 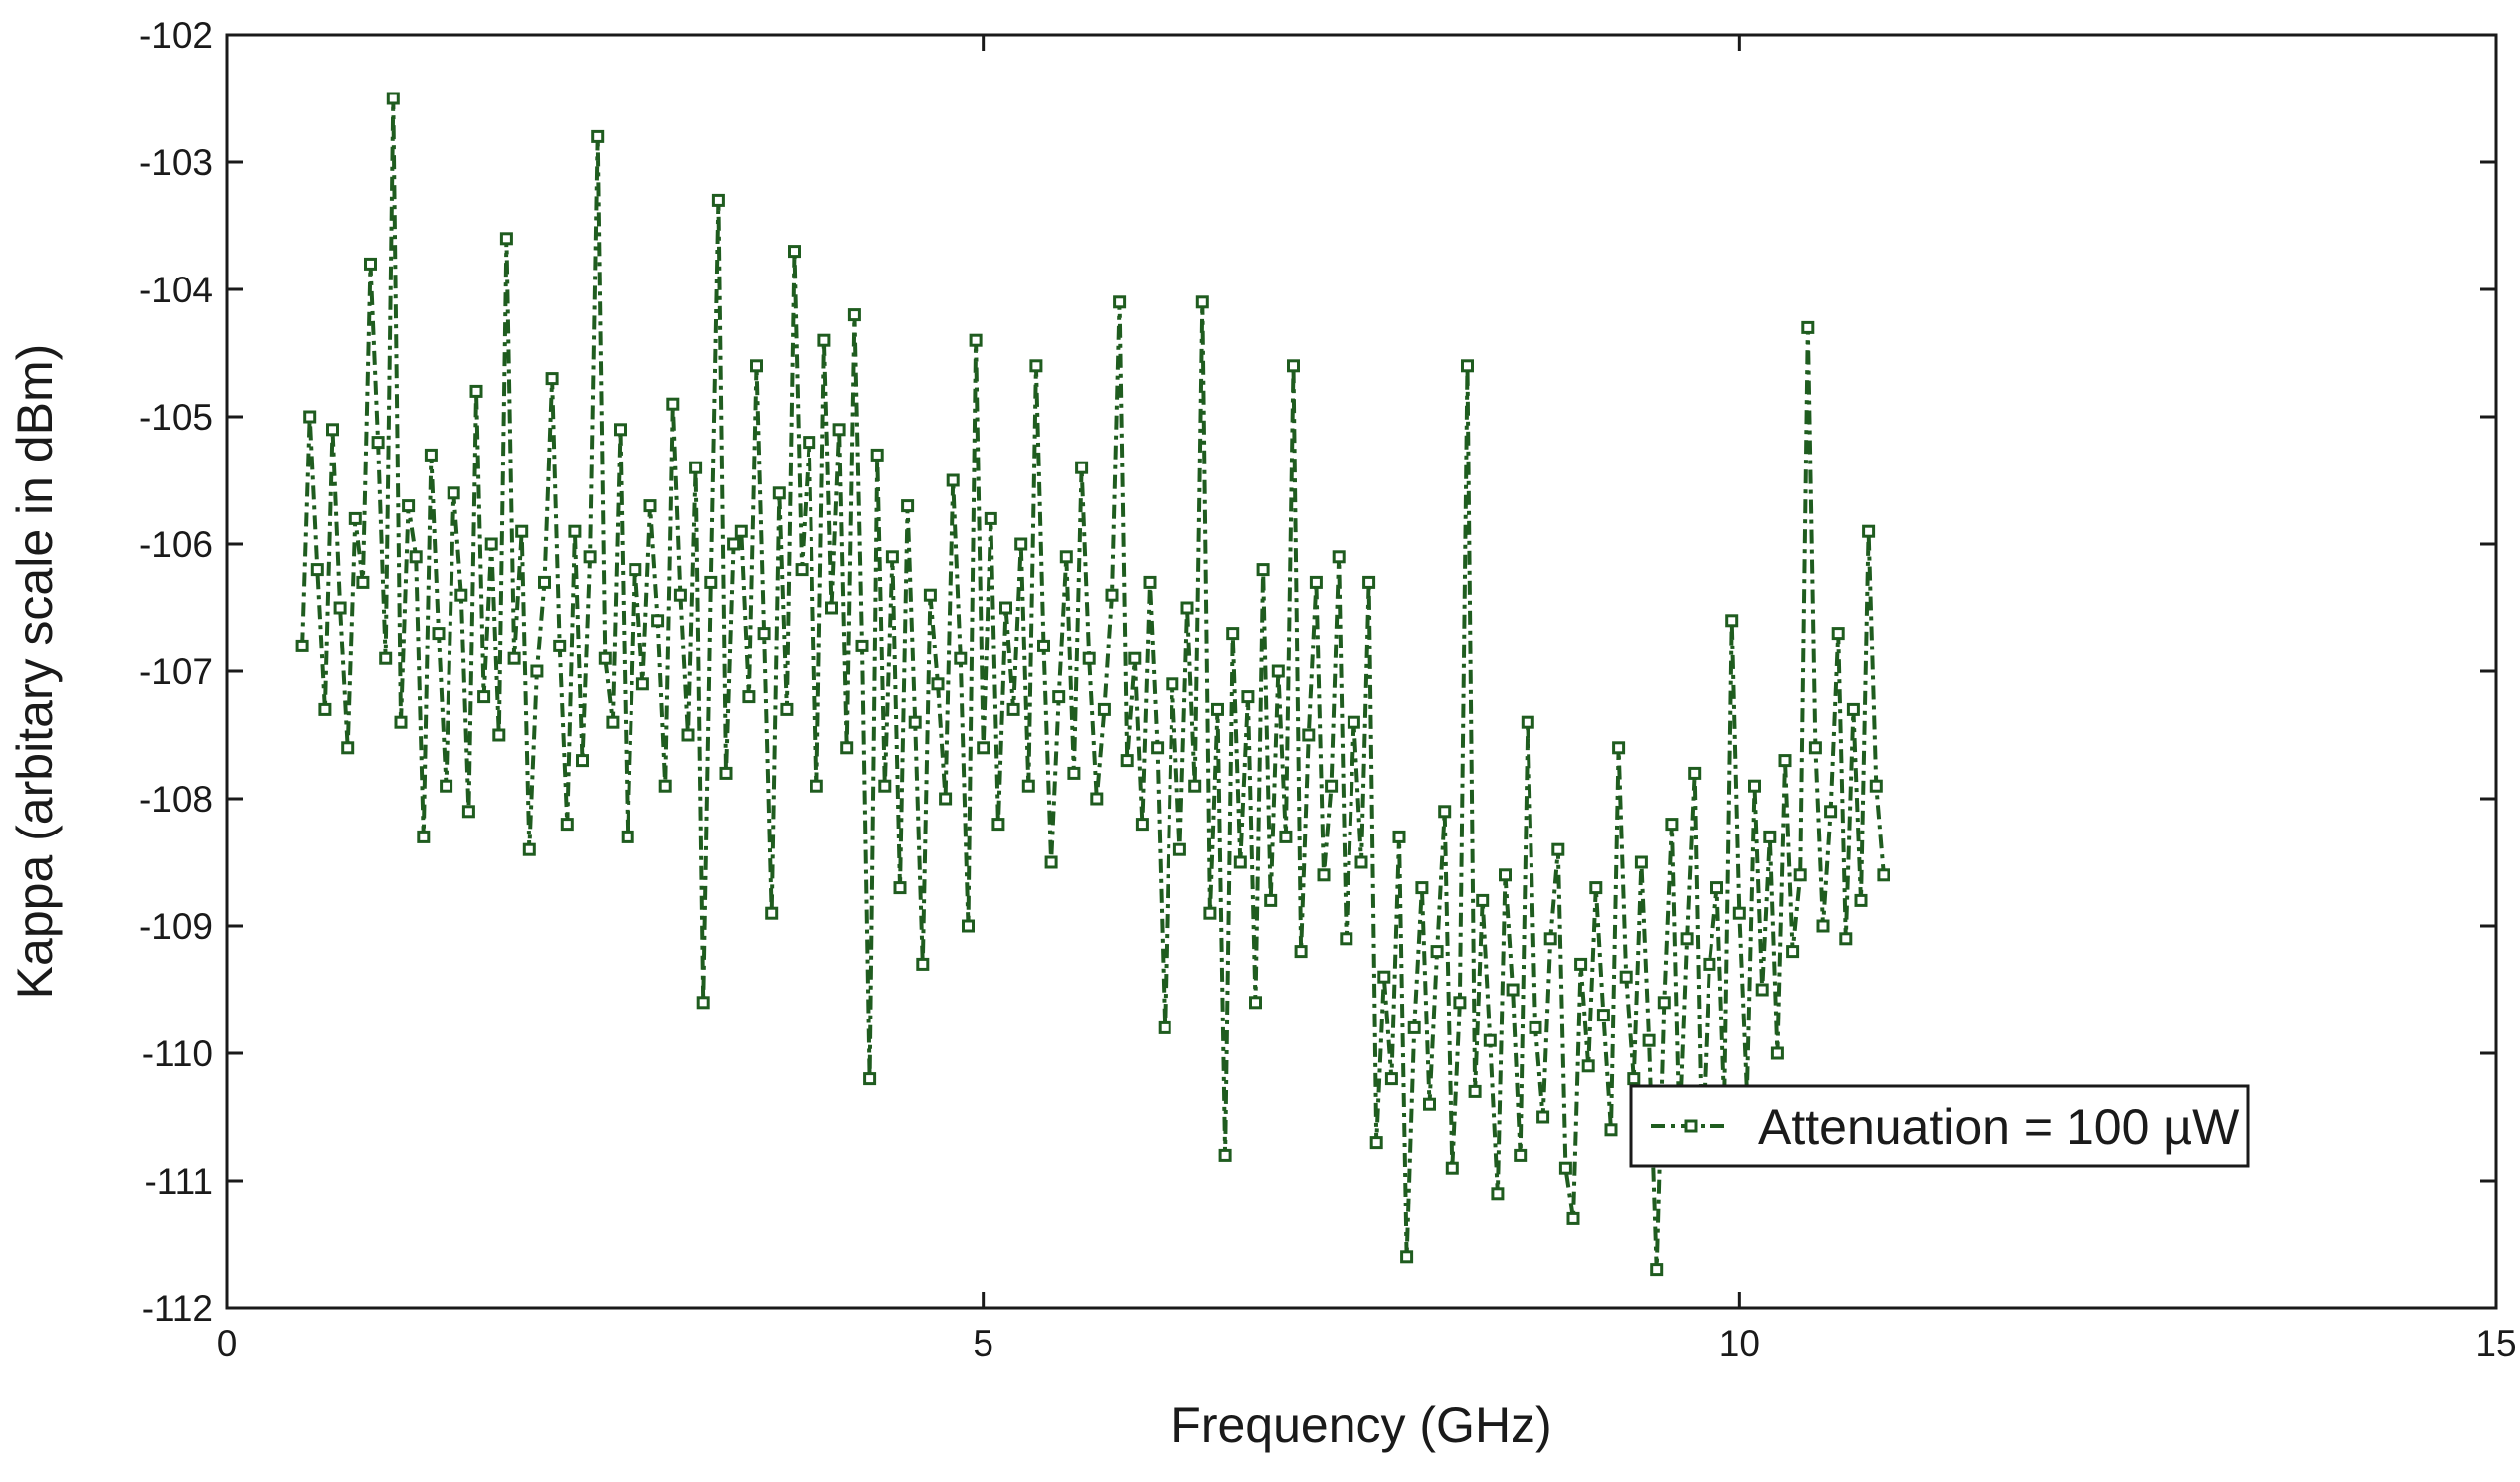 I want to click on x-tick-label: 0, so click(x=227, y=1343).